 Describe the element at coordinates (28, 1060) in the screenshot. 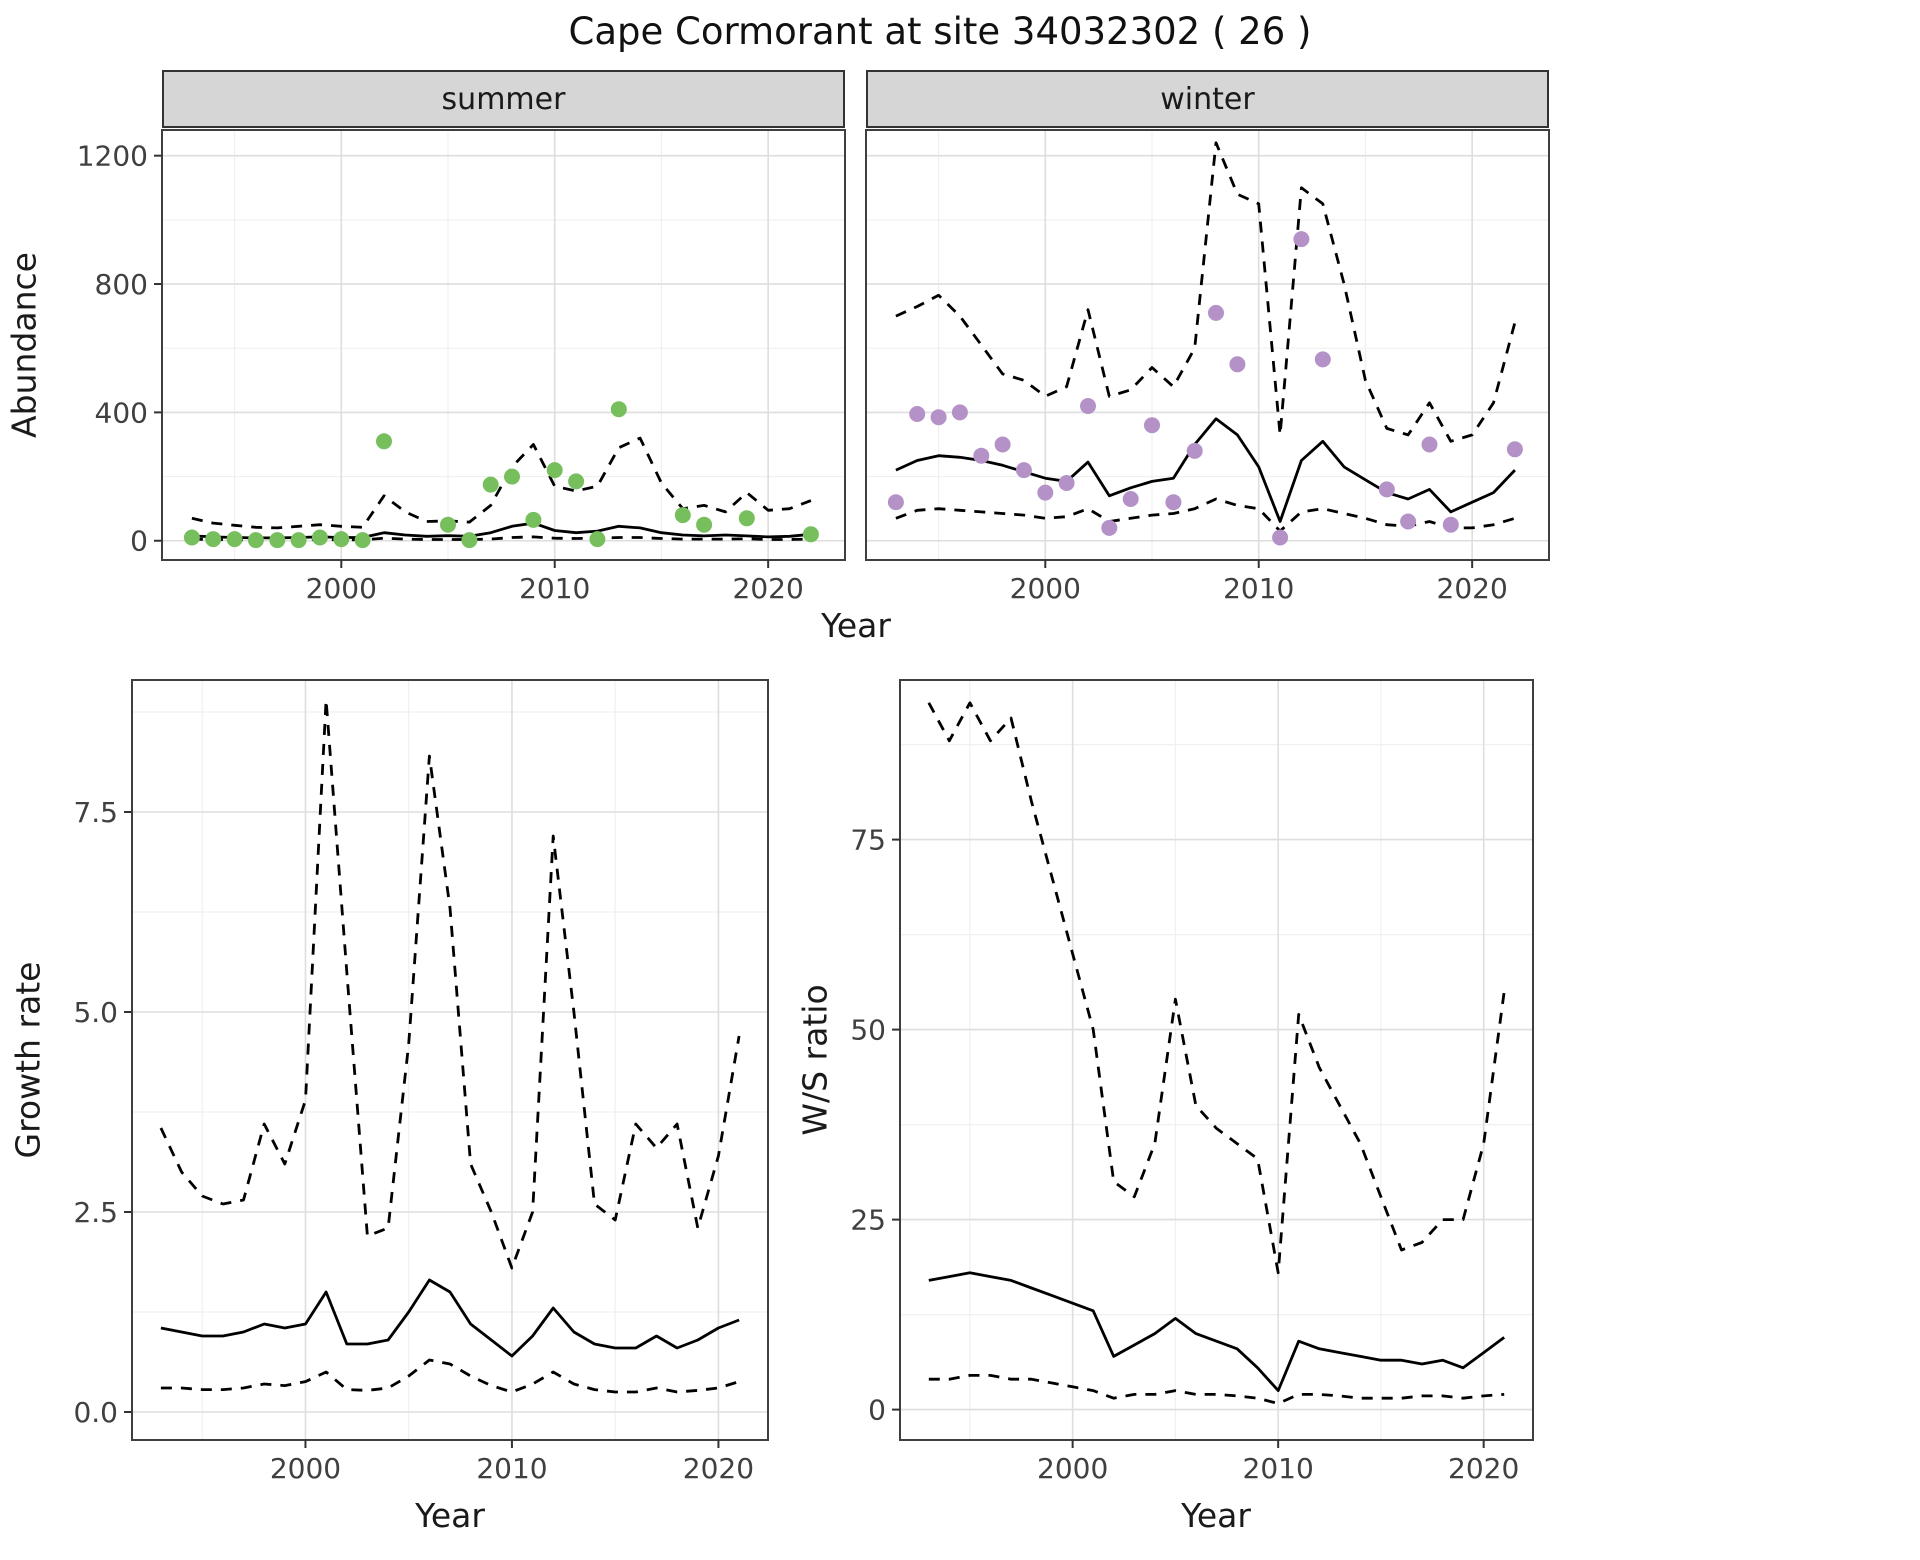

I see `growth-rate-axis-label: Growth rate` at that location.